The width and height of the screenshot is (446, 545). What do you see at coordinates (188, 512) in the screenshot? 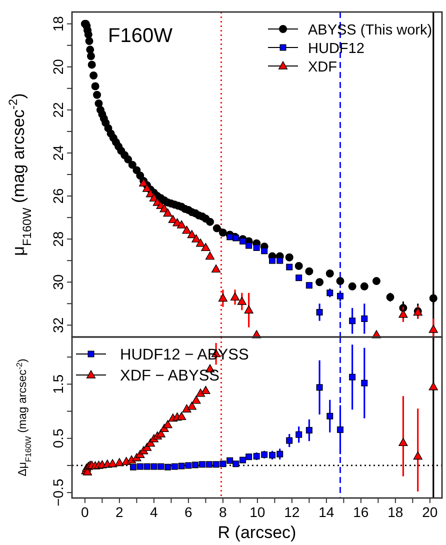
I see `x-tick-label: 6` at bounding box center [188, 512].